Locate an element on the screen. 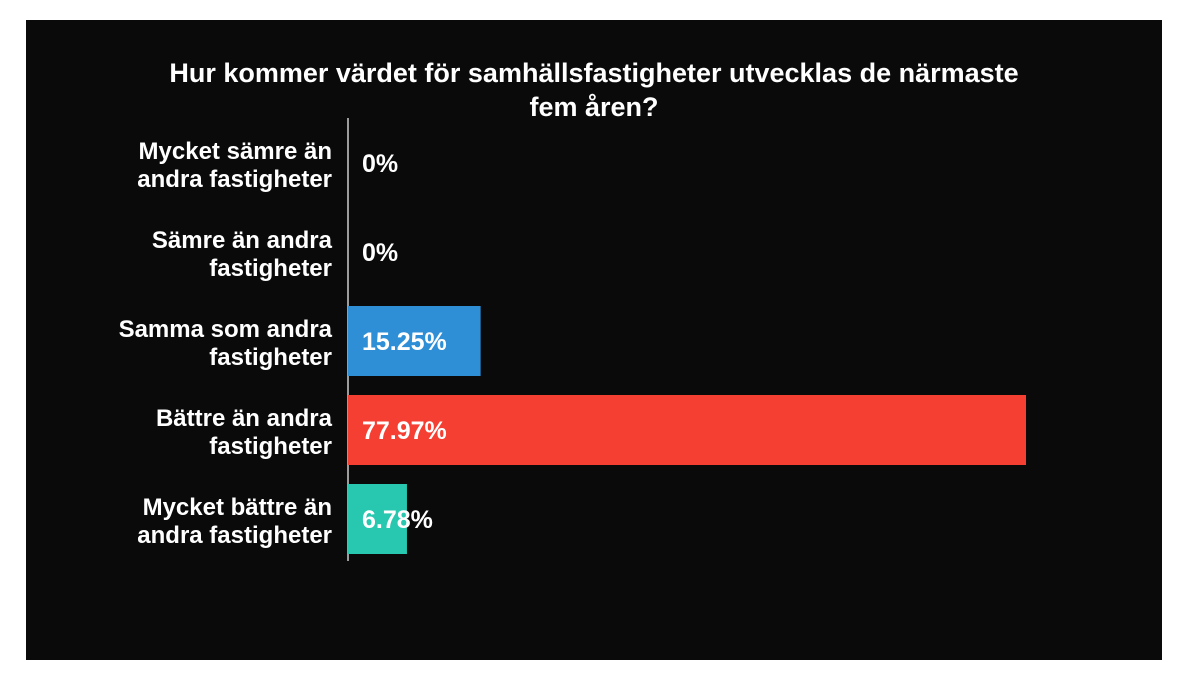  category-label: Samma som andra fastigheter is located at coordinates (226, 343).